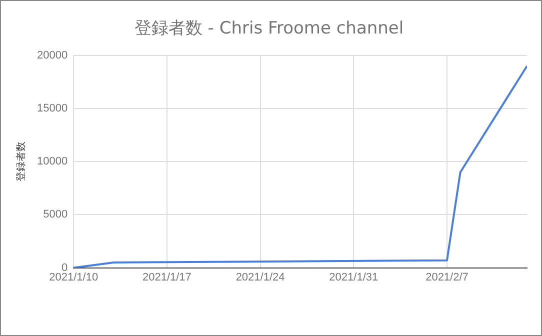 This screenshot has width=542, height=336. I want to click on y-tick-label: 20000, so click(52, 55).